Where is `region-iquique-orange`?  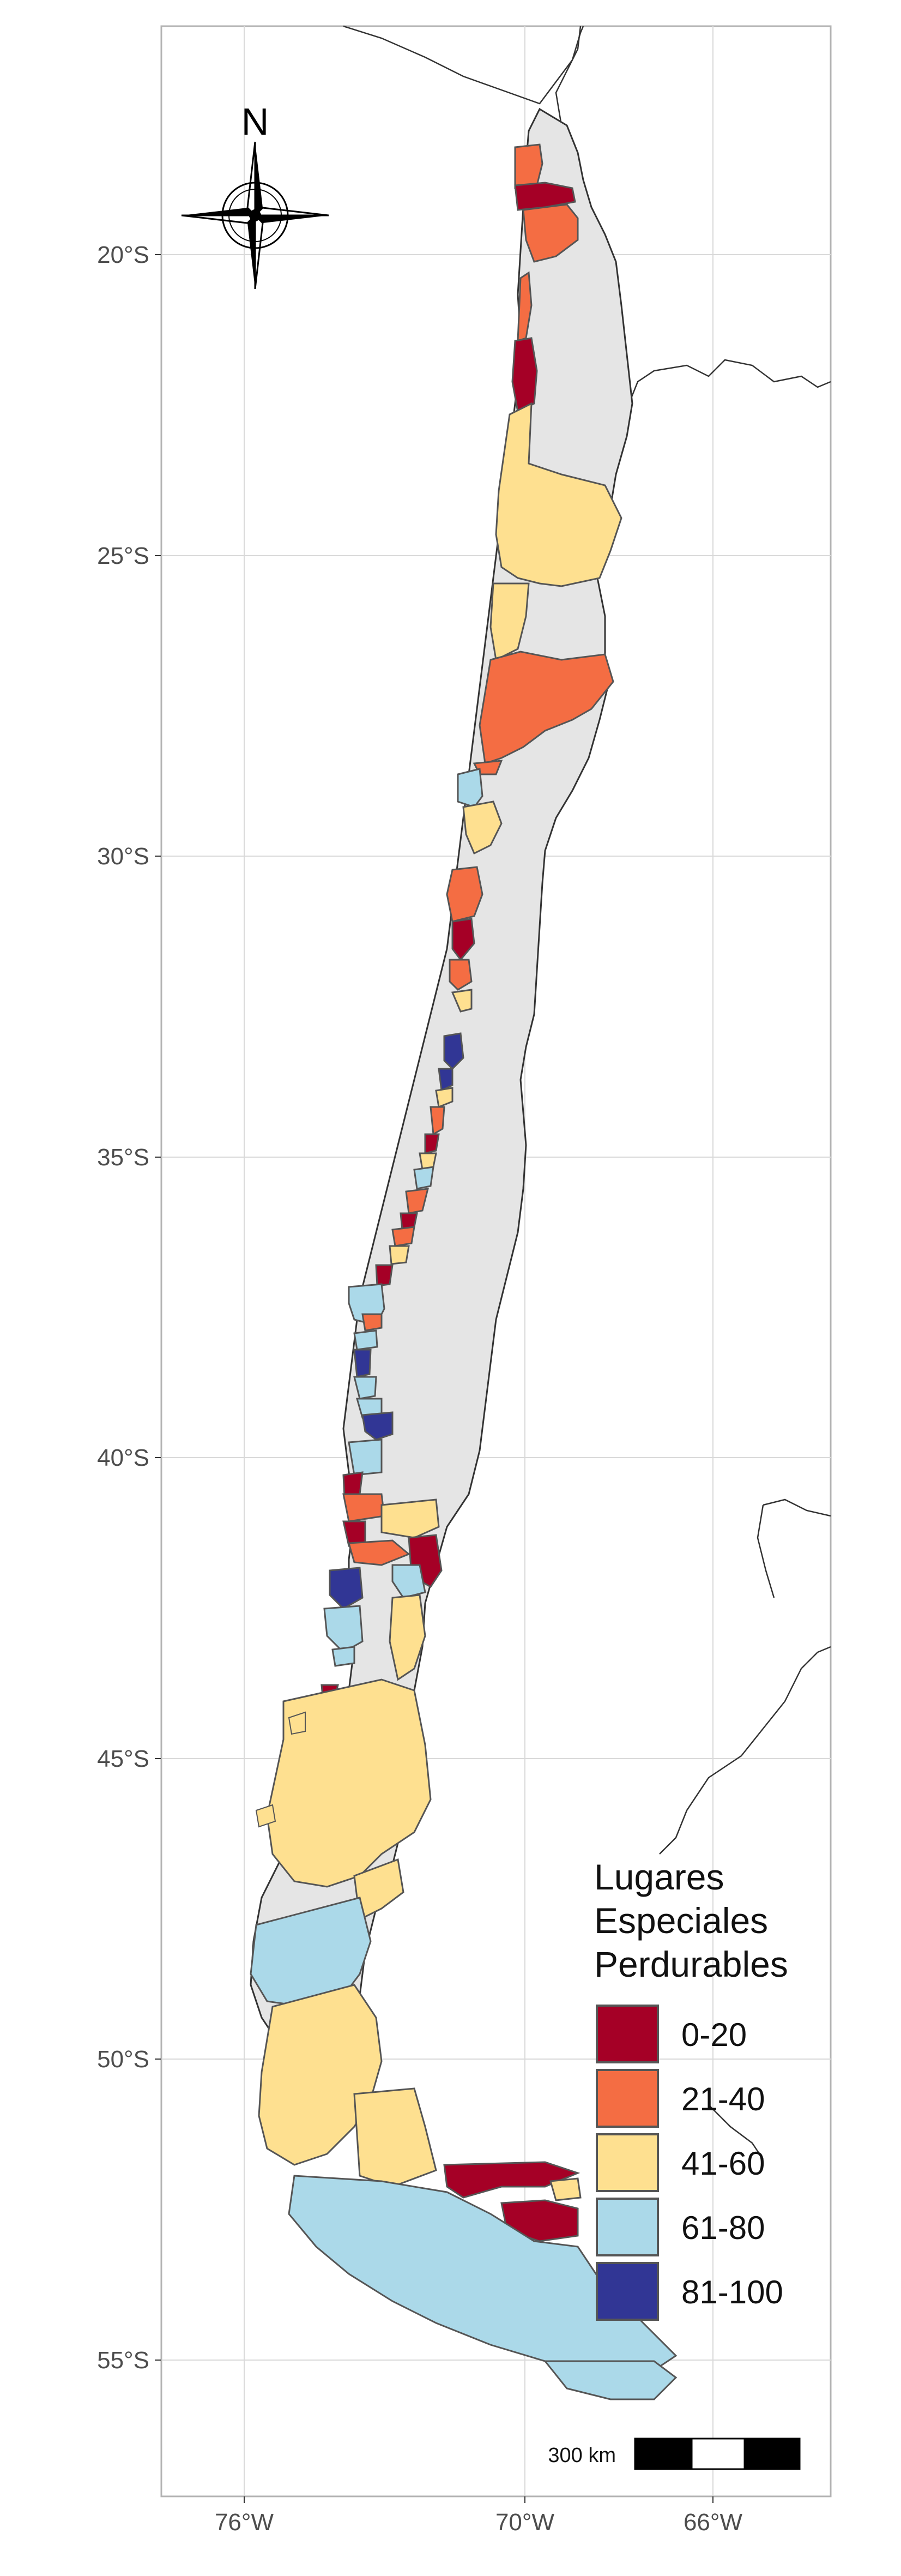 region-iquique-orange is located at coordinates (550, 233).